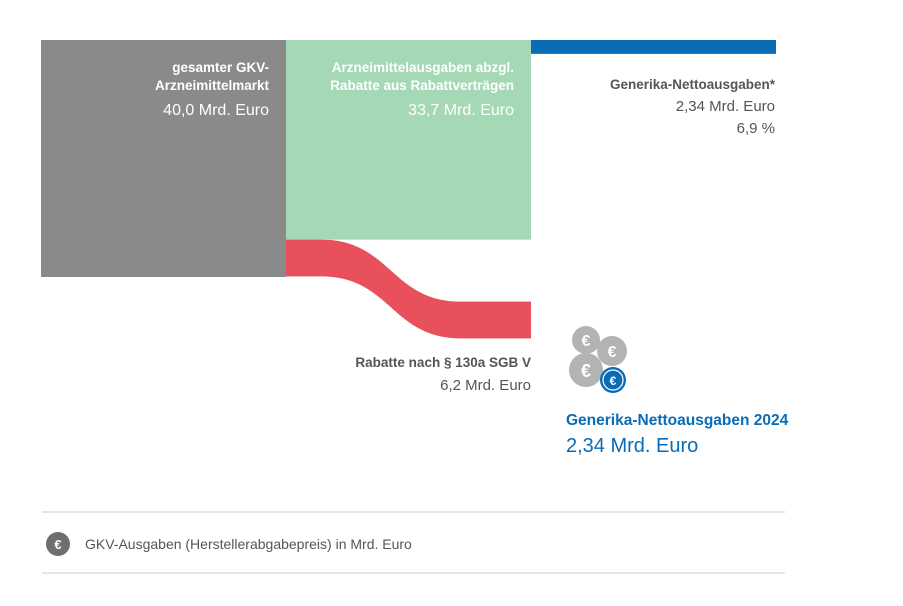 This screenshot has height=606, width=903. What do you see at coordinates (632, 446) in the screenshot?
I see `highlight-value: 2,34 Mrd. Euro` at bounding box center [632, 446].